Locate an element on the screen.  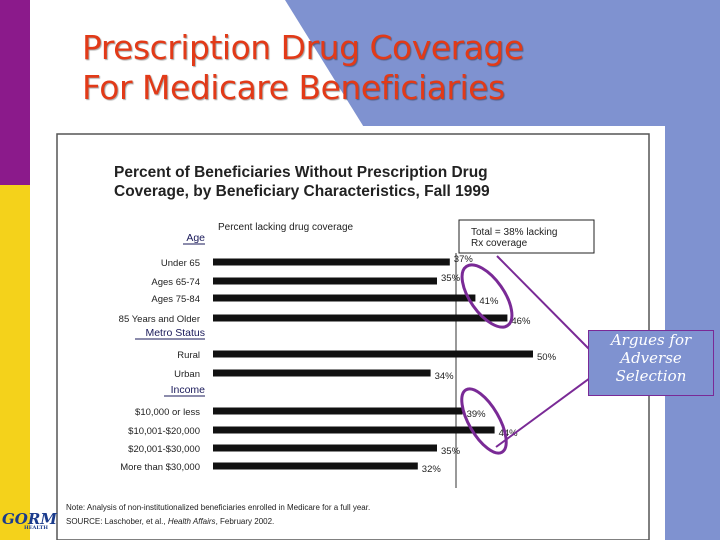
logo-text: GORM is located at coordinates (29, 519).